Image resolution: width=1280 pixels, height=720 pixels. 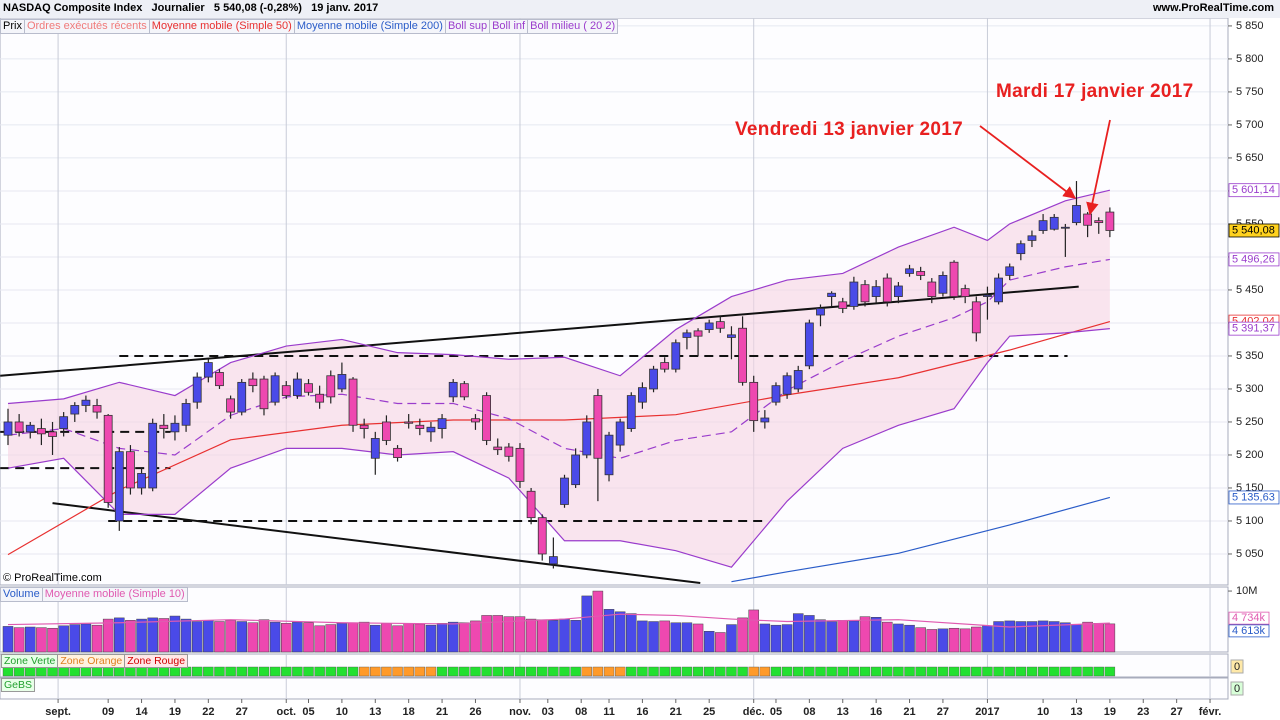 What do you see at coordinates (1253, 230) in the screenshot?
I see `price-label: 5 540,08` at bounding box center [1253, 230].